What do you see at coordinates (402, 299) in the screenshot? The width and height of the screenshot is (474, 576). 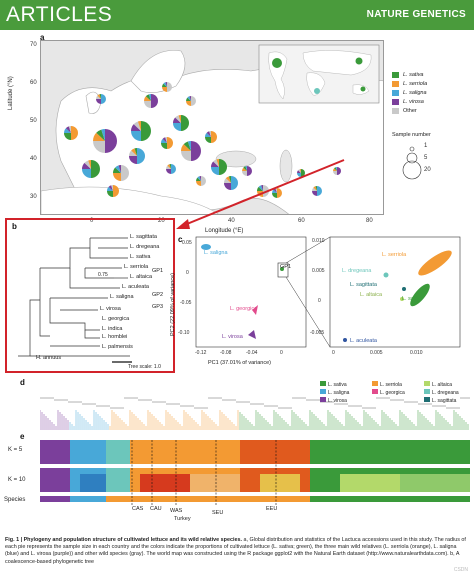 I see `inset-altaica` at bounding box center [402, 299].